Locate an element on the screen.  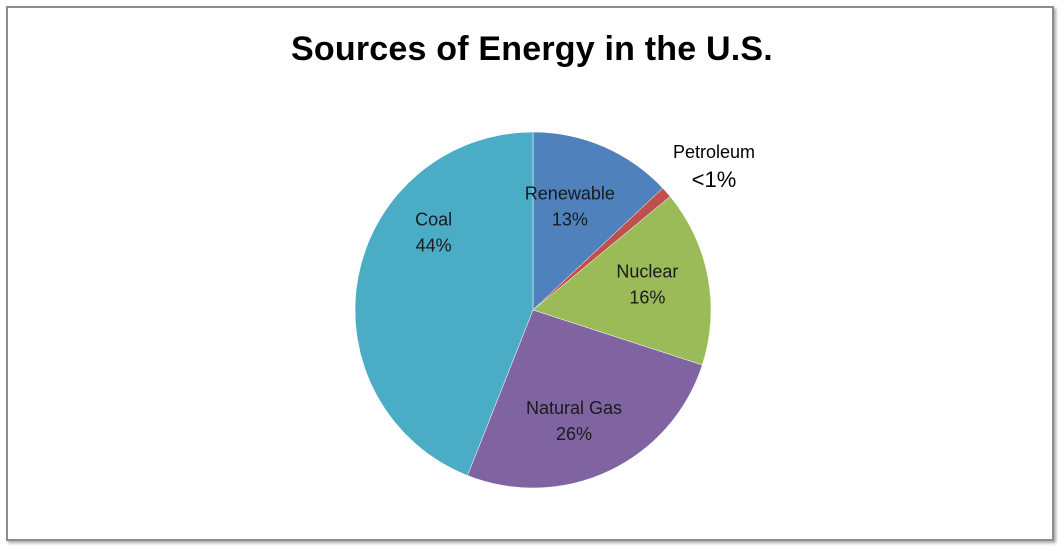
pie-slice-natural-gas is located at coordinates (585, 399).